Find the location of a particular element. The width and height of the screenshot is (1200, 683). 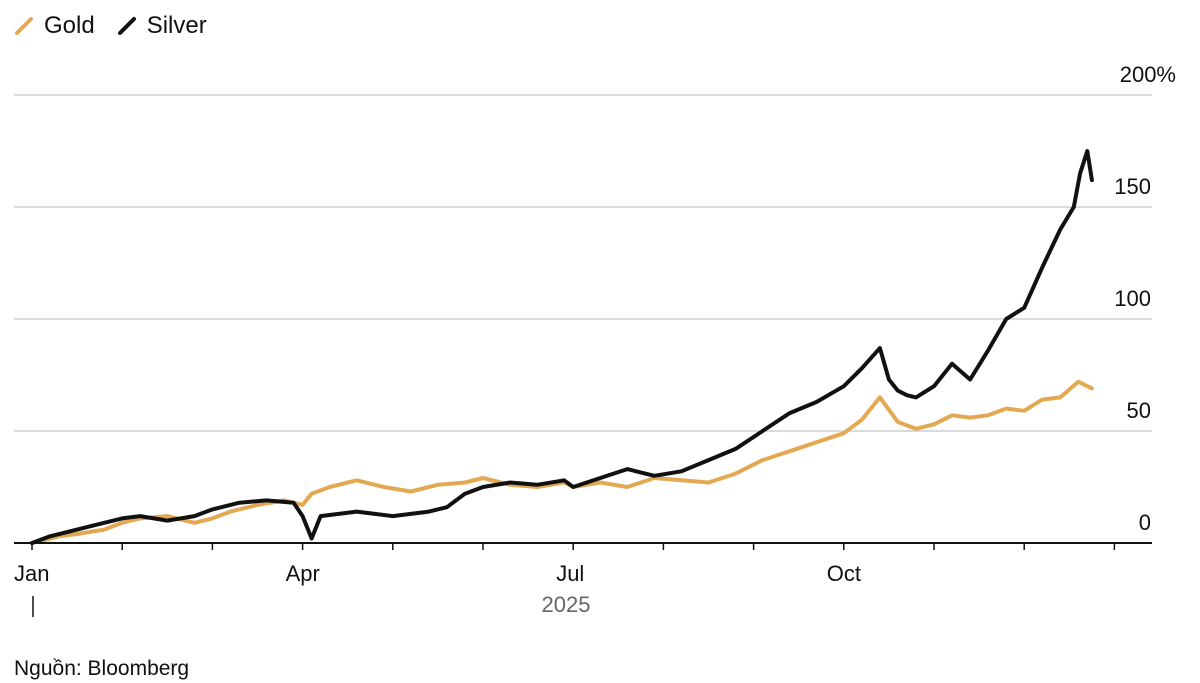

x-tick-label-jul: Jul is located at coordinates (570, 573).